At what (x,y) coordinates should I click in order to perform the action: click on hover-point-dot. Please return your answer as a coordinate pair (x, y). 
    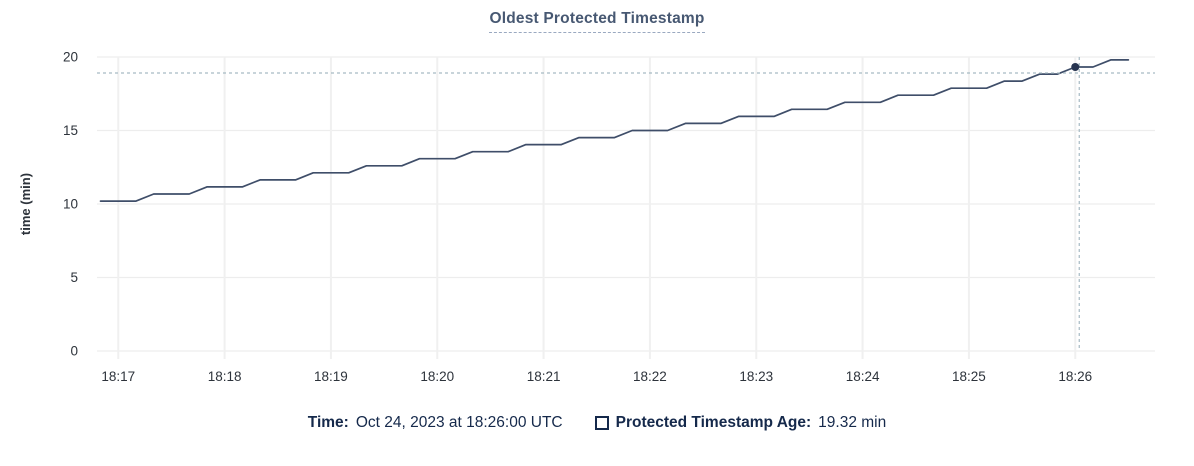
    Looking at the image, I should click on (1075, 66).